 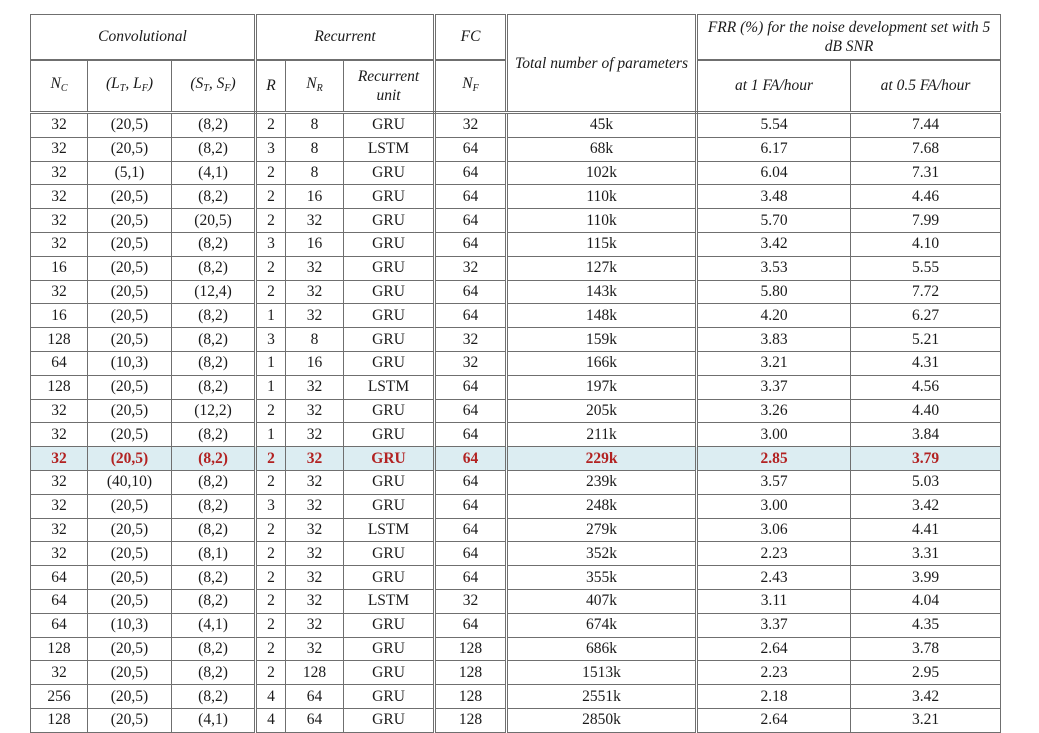 I want to click on frr-1fa-cell: 2.43, so click(x=774, y=577).